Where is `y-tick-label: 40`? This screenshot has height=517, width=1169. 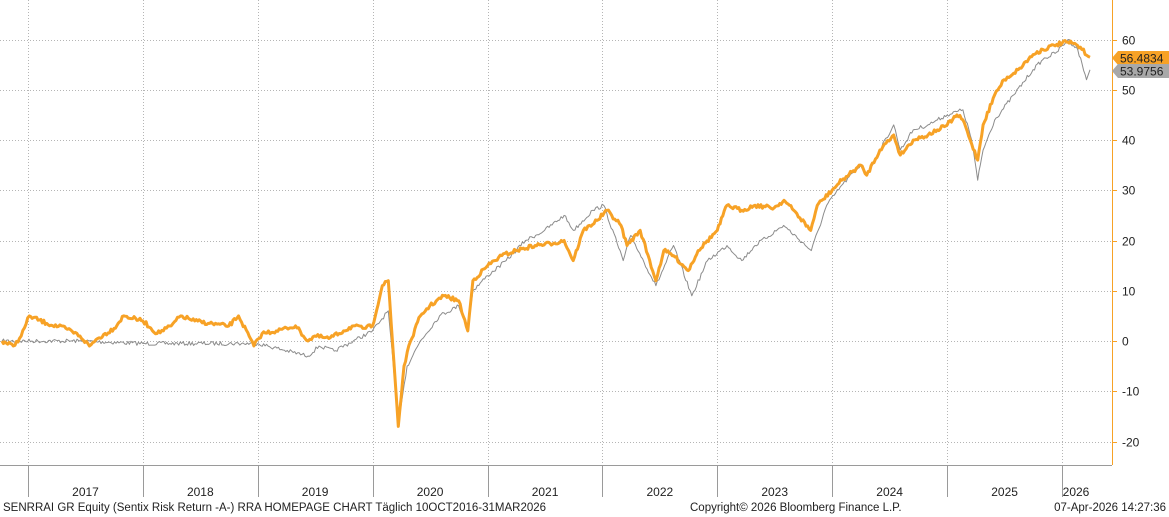
y-tick-label: 40 is located at coordinates (1129, 141).